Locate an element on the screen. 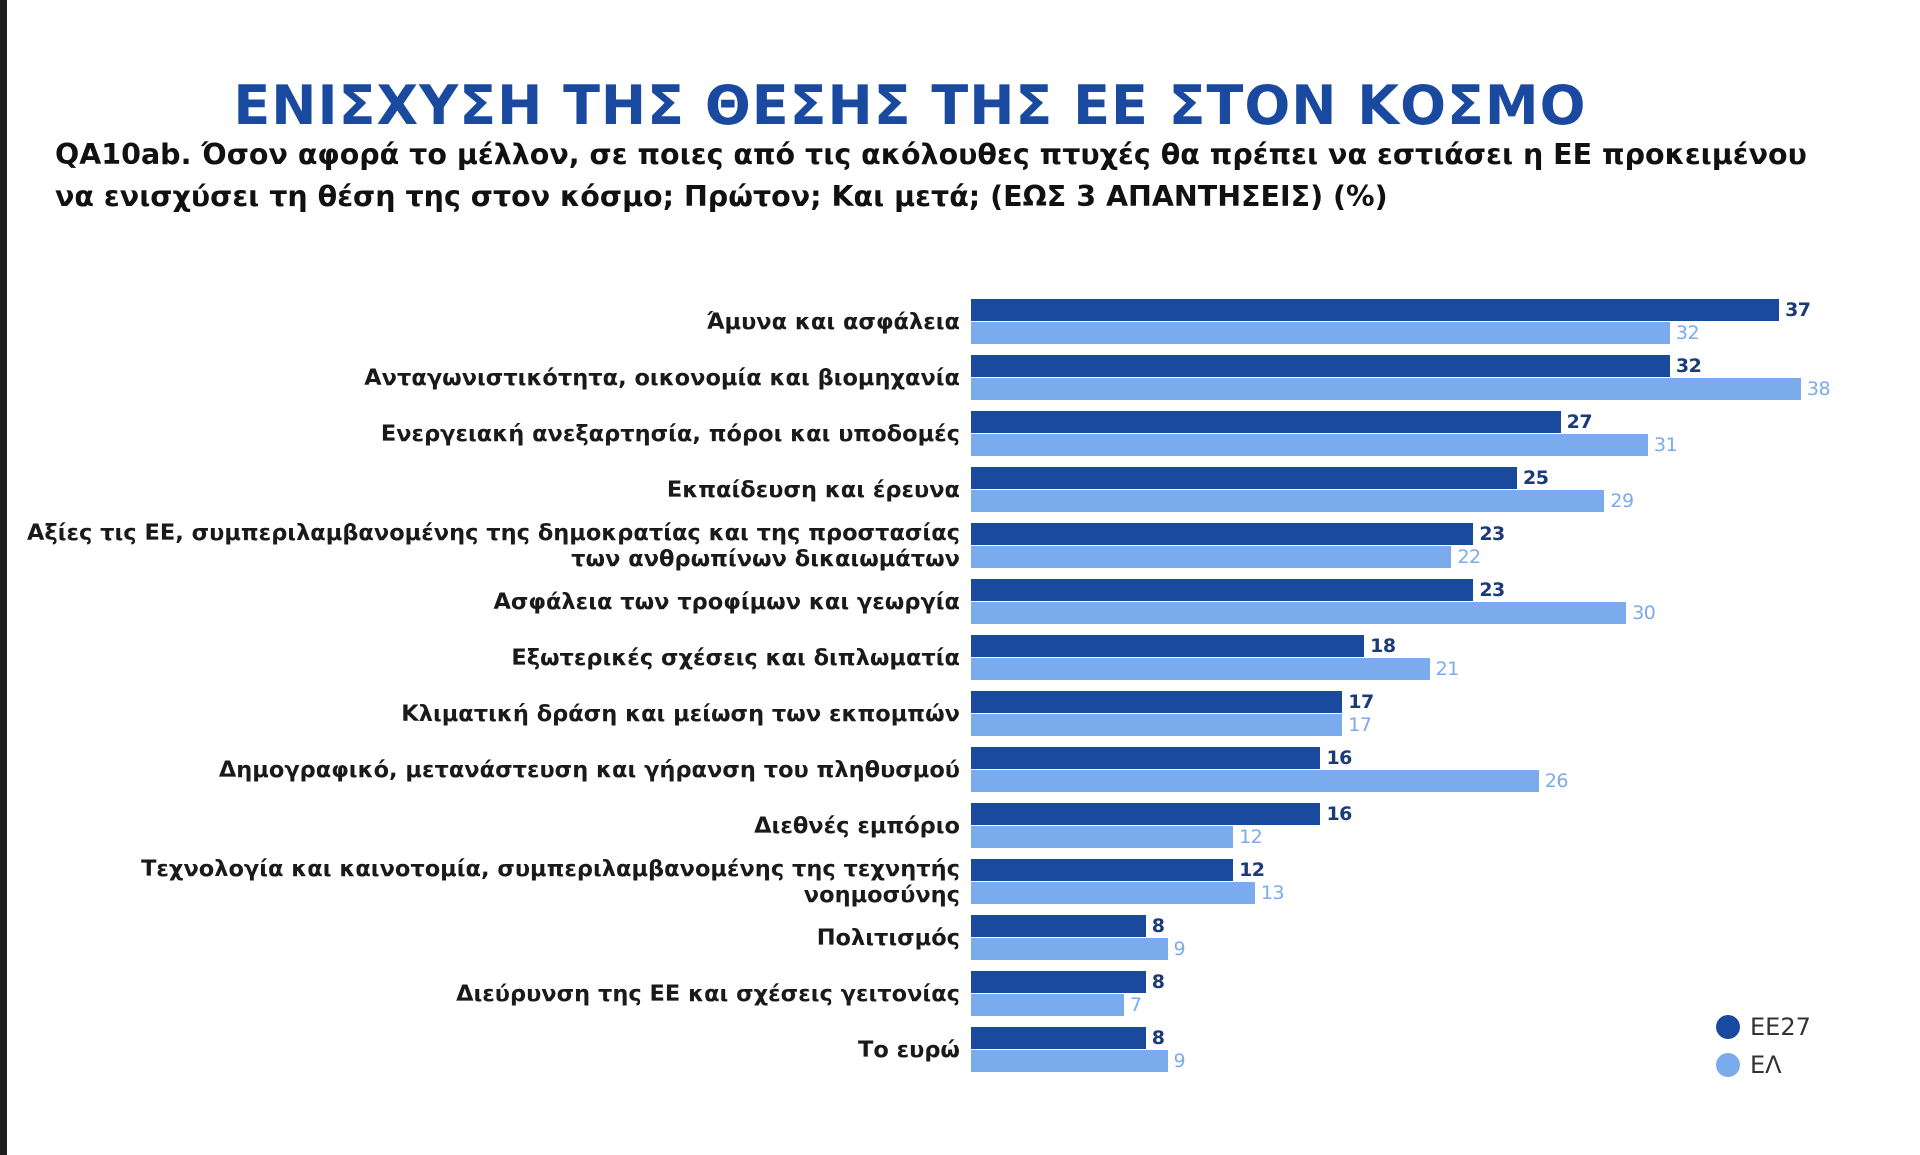 The width and height of the screenshot is (1920, 1155). value-label-el: 29 is located at coordinates (1622, 501).